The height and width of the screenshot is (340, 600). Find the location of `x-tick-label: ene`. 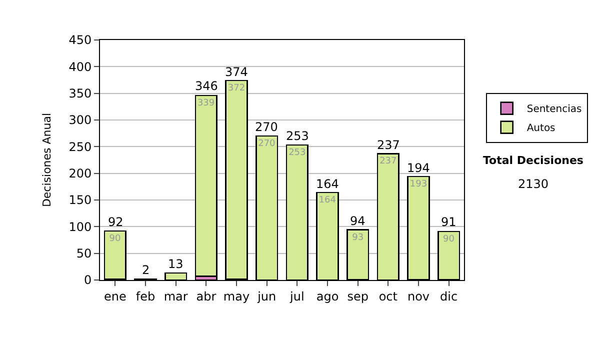

x-tick-label: ene is located at coordinates (115, 296).